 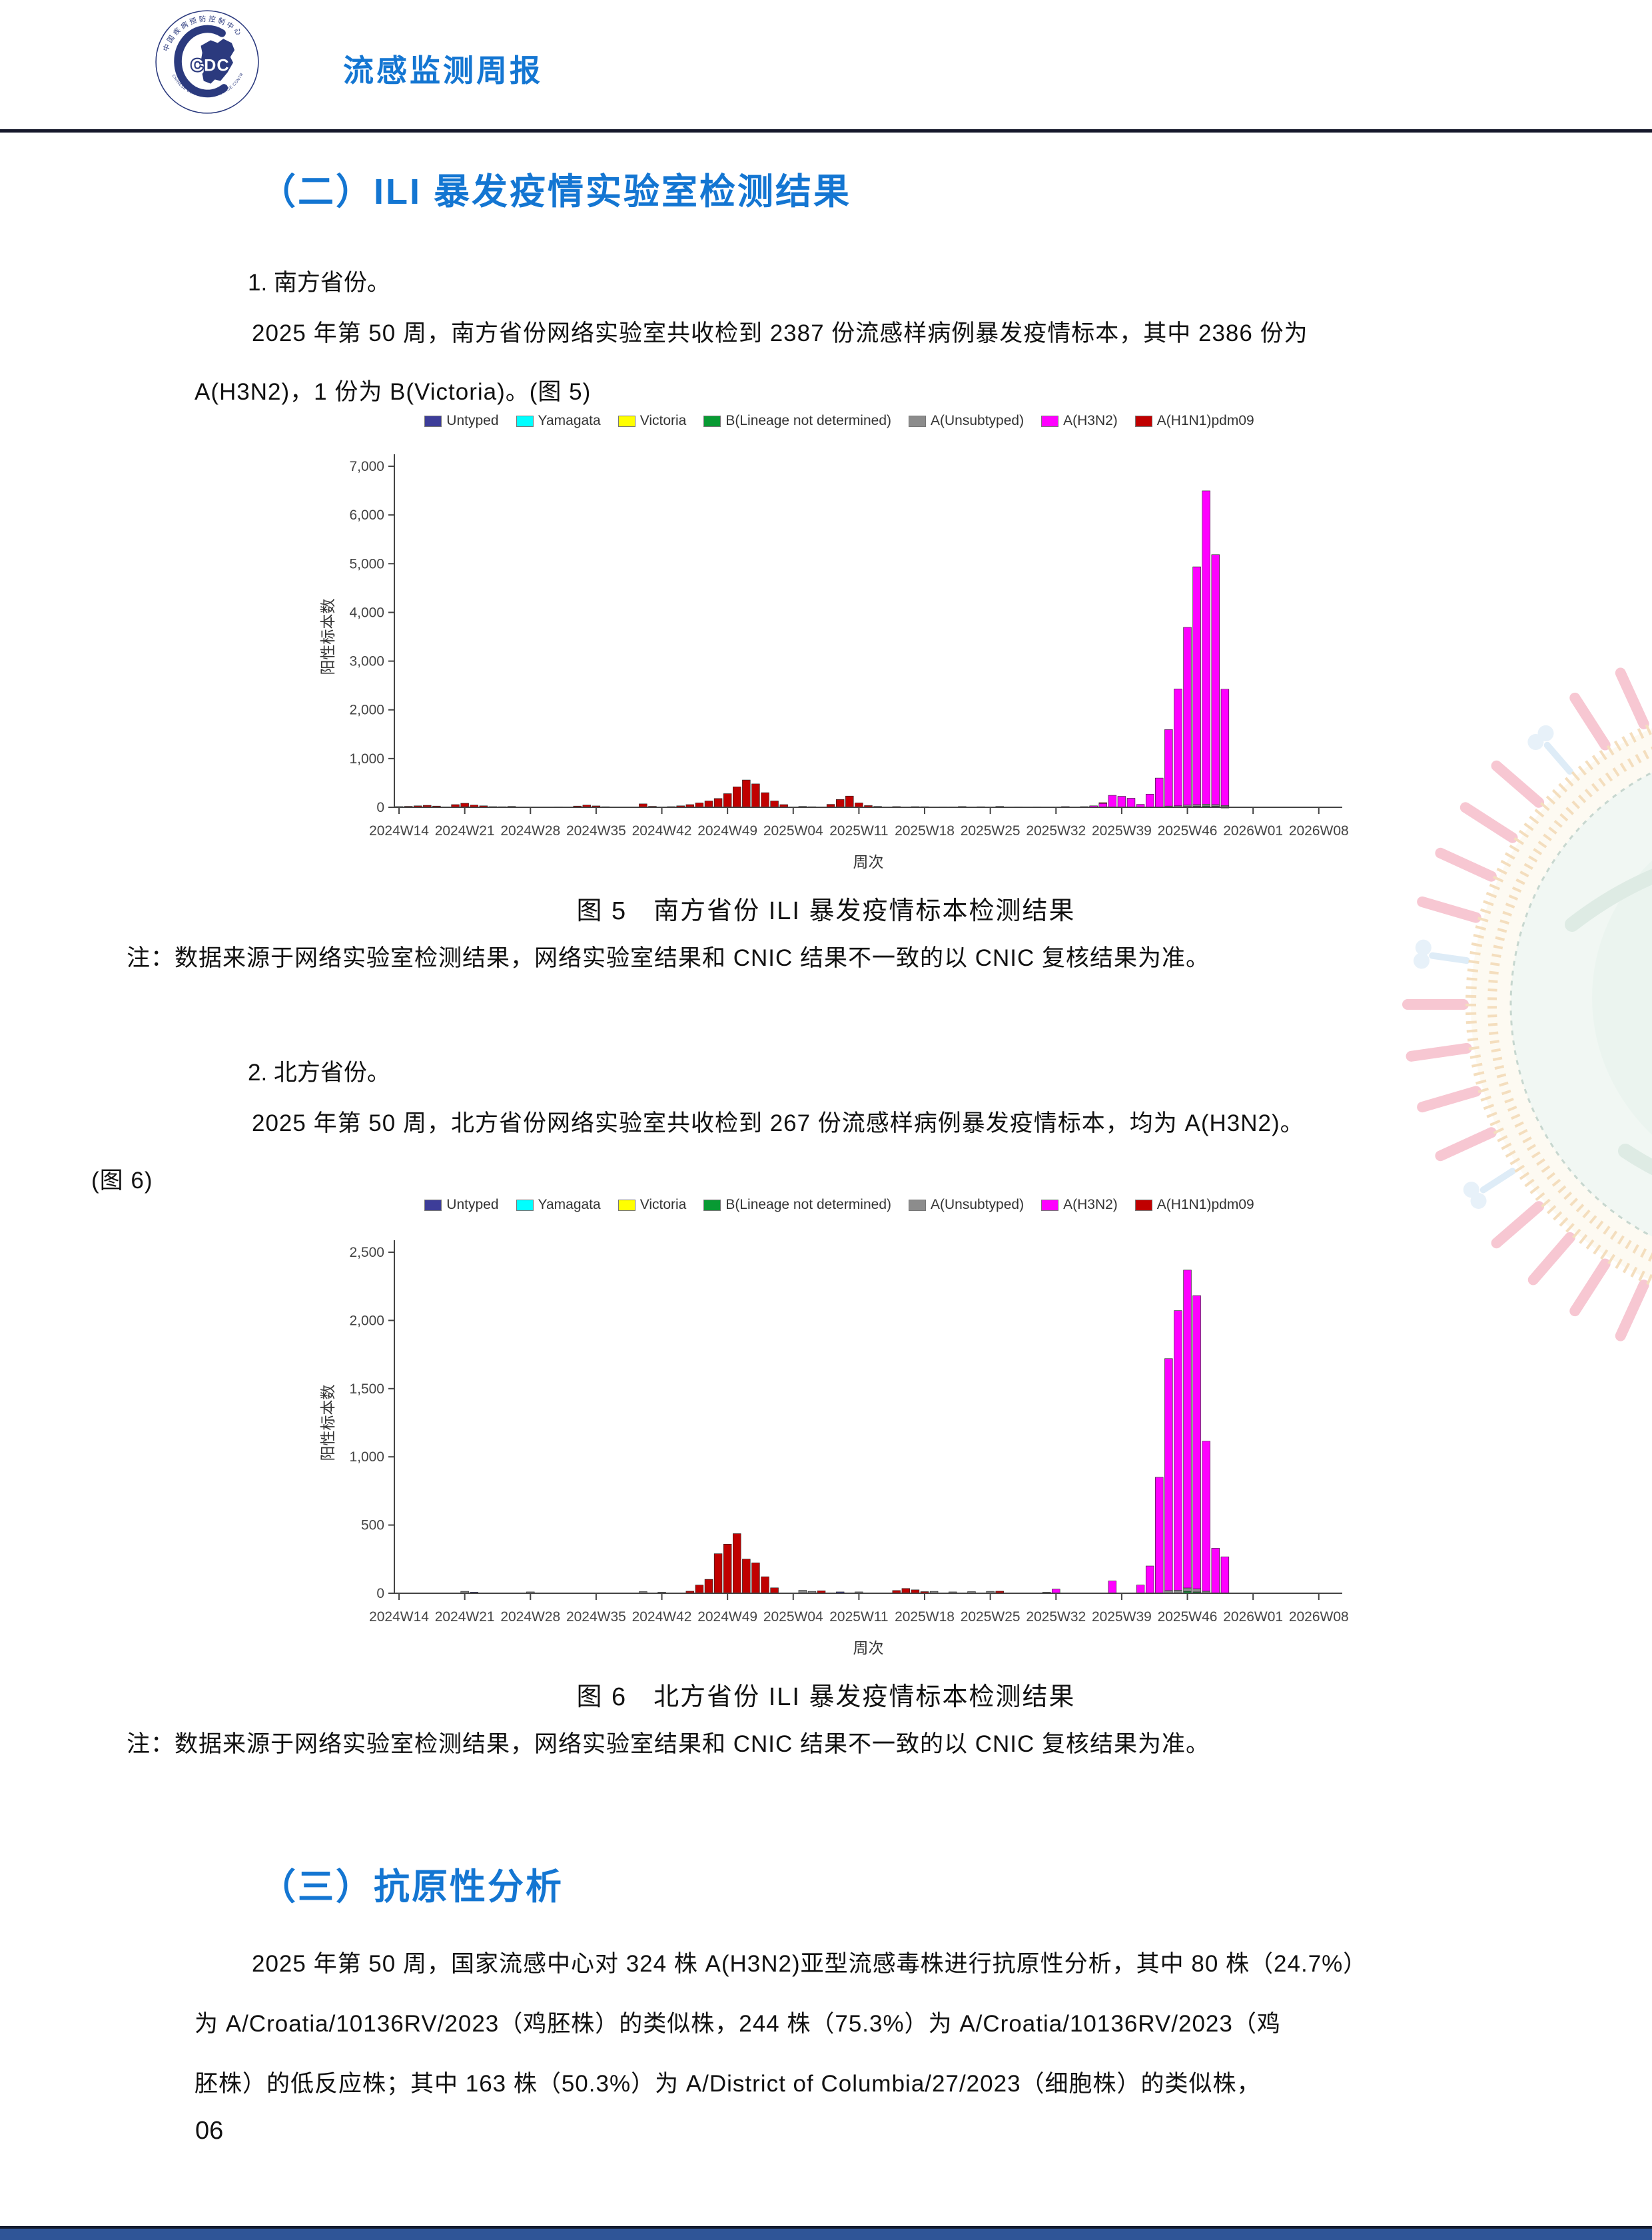 What do you see at coordinates (366, 1389) in the screenshot?
I see `y-tick-label: 1,500` at bounding box center [366, 1389].